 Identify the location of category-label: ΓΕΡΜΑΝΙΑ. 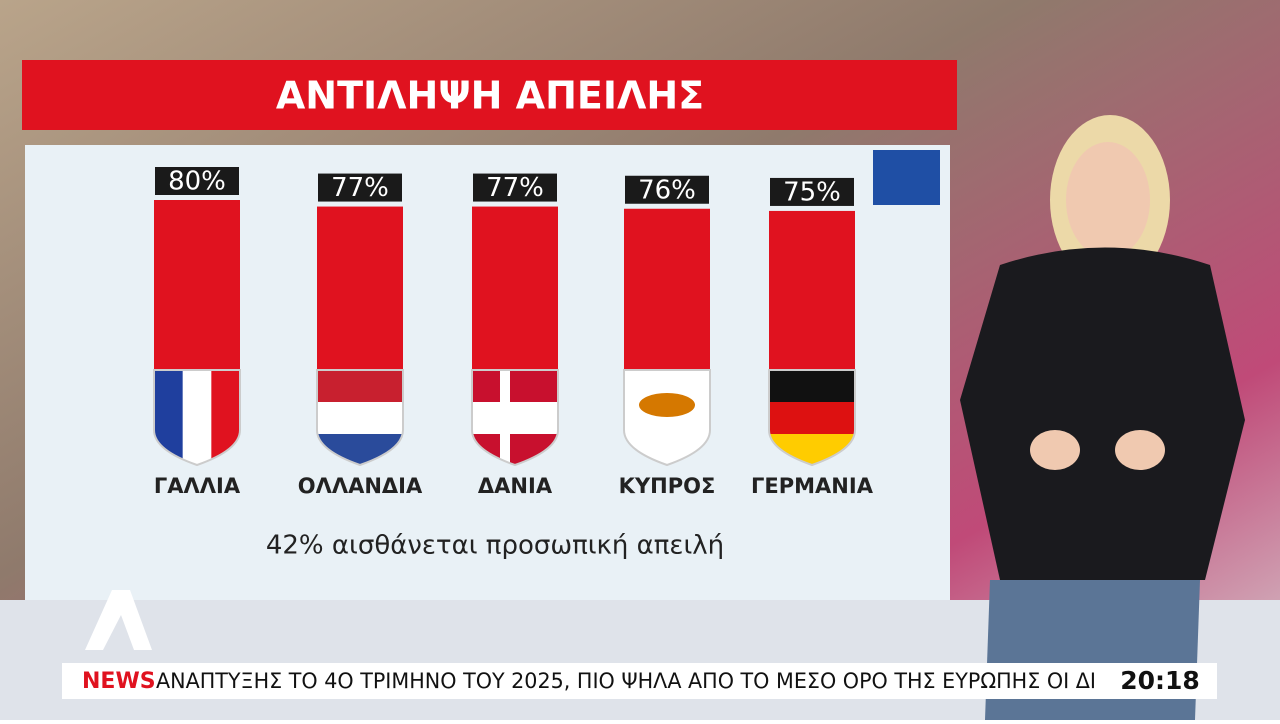
(812, 486).